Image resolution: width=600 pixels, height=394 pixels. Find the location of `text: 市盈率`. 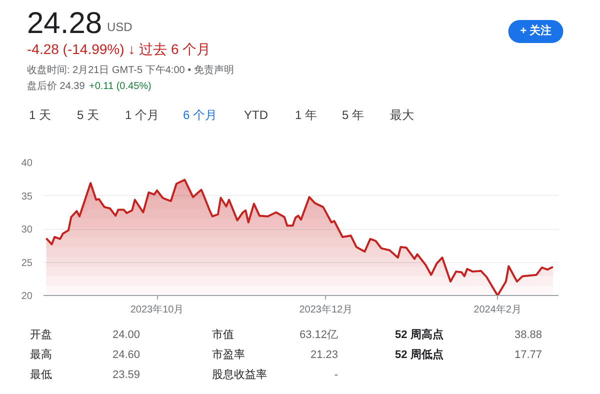

text: 市盈率 is located at coordinates (228, 355).